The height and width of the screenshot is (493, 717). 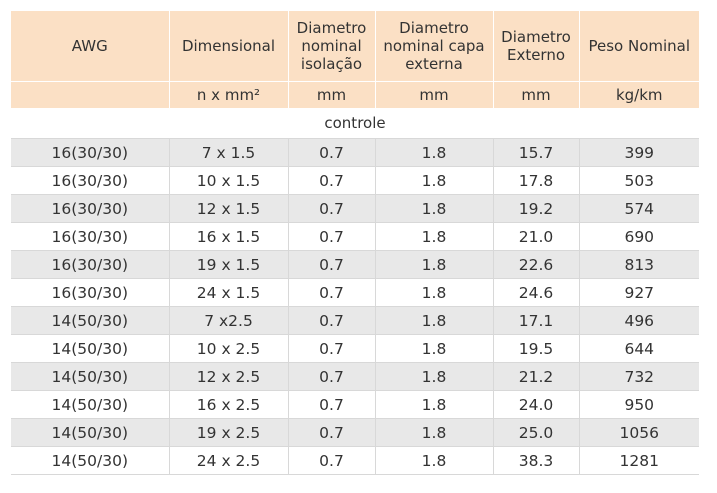 I want to click on cell-dimensional: 16 x 1.5, so click(x=228, y=236).